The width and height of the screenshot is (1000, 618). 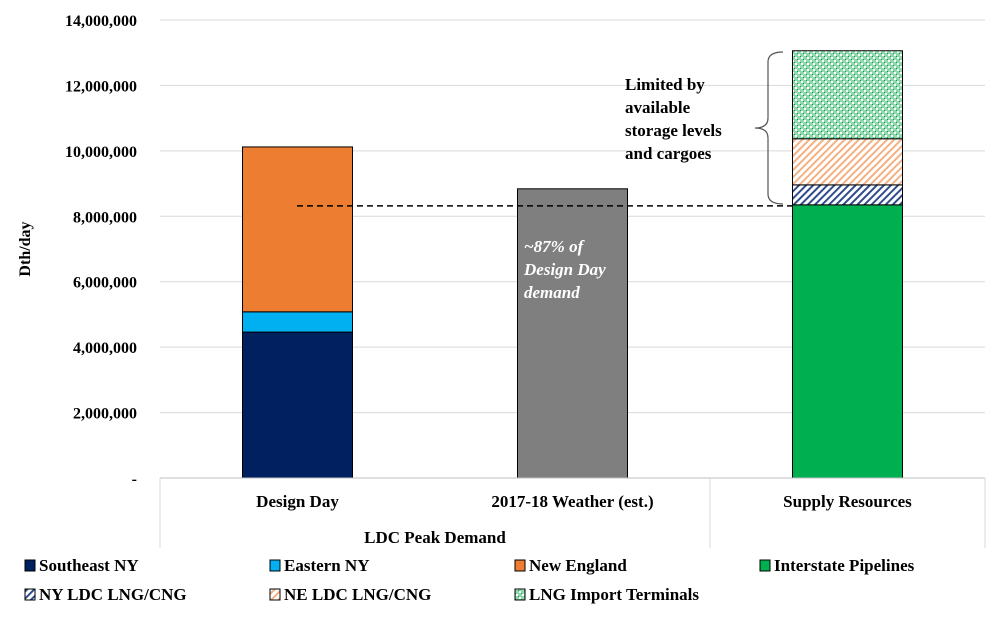 I want to click on y-tick-label: 12,000,000, so click(x=101, y=86).